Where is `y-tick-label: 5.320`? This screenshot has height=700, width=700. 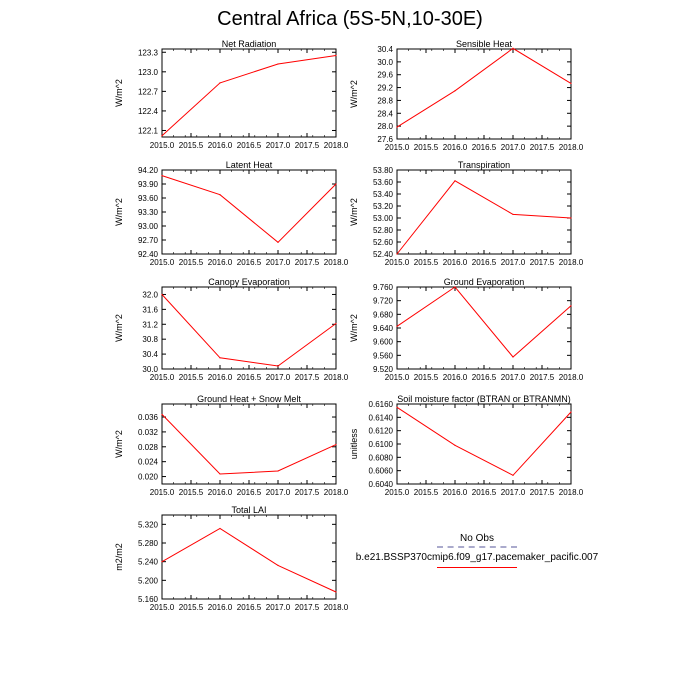
y-tick-label: 5.320 is located at coordinates (148, 524).